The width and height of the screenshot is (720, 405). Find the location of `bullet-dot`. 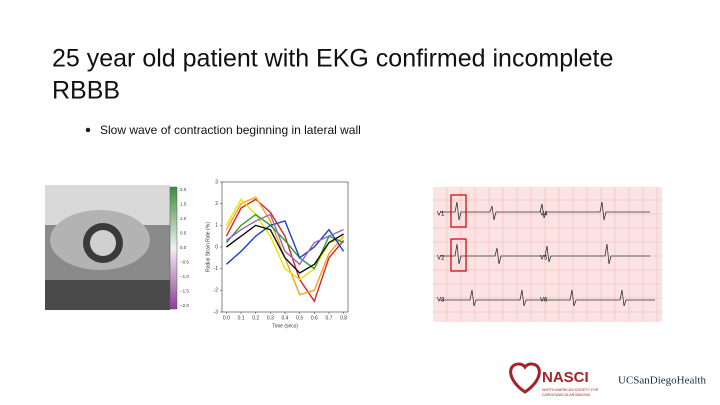

bullet-dot is located at coordinates (88, 130).